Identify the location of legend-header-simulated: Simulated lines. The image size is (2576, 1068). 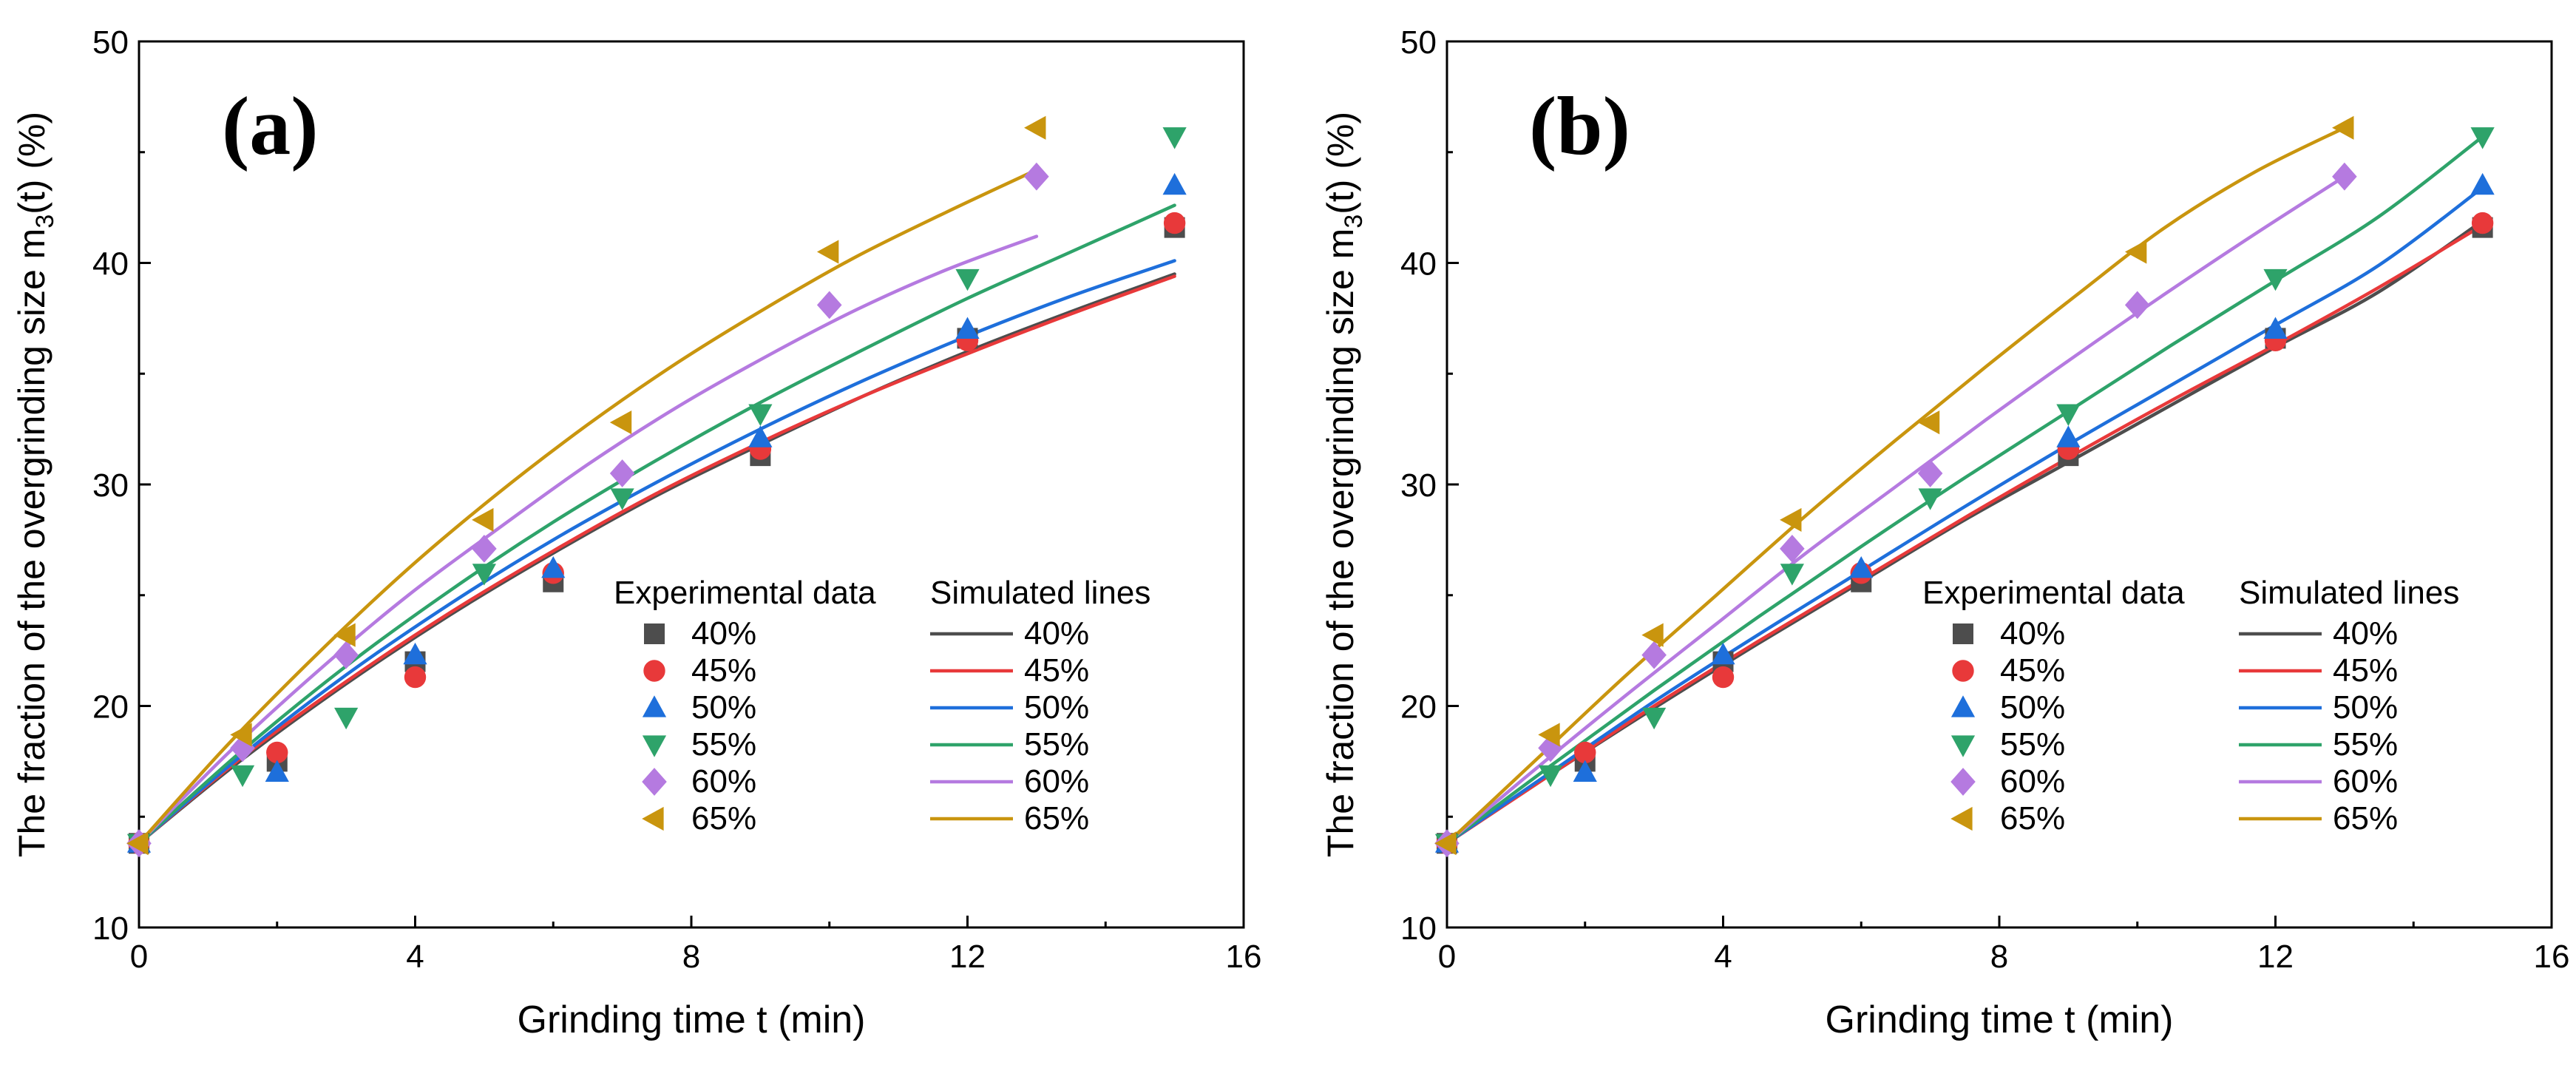
(2349, 593).